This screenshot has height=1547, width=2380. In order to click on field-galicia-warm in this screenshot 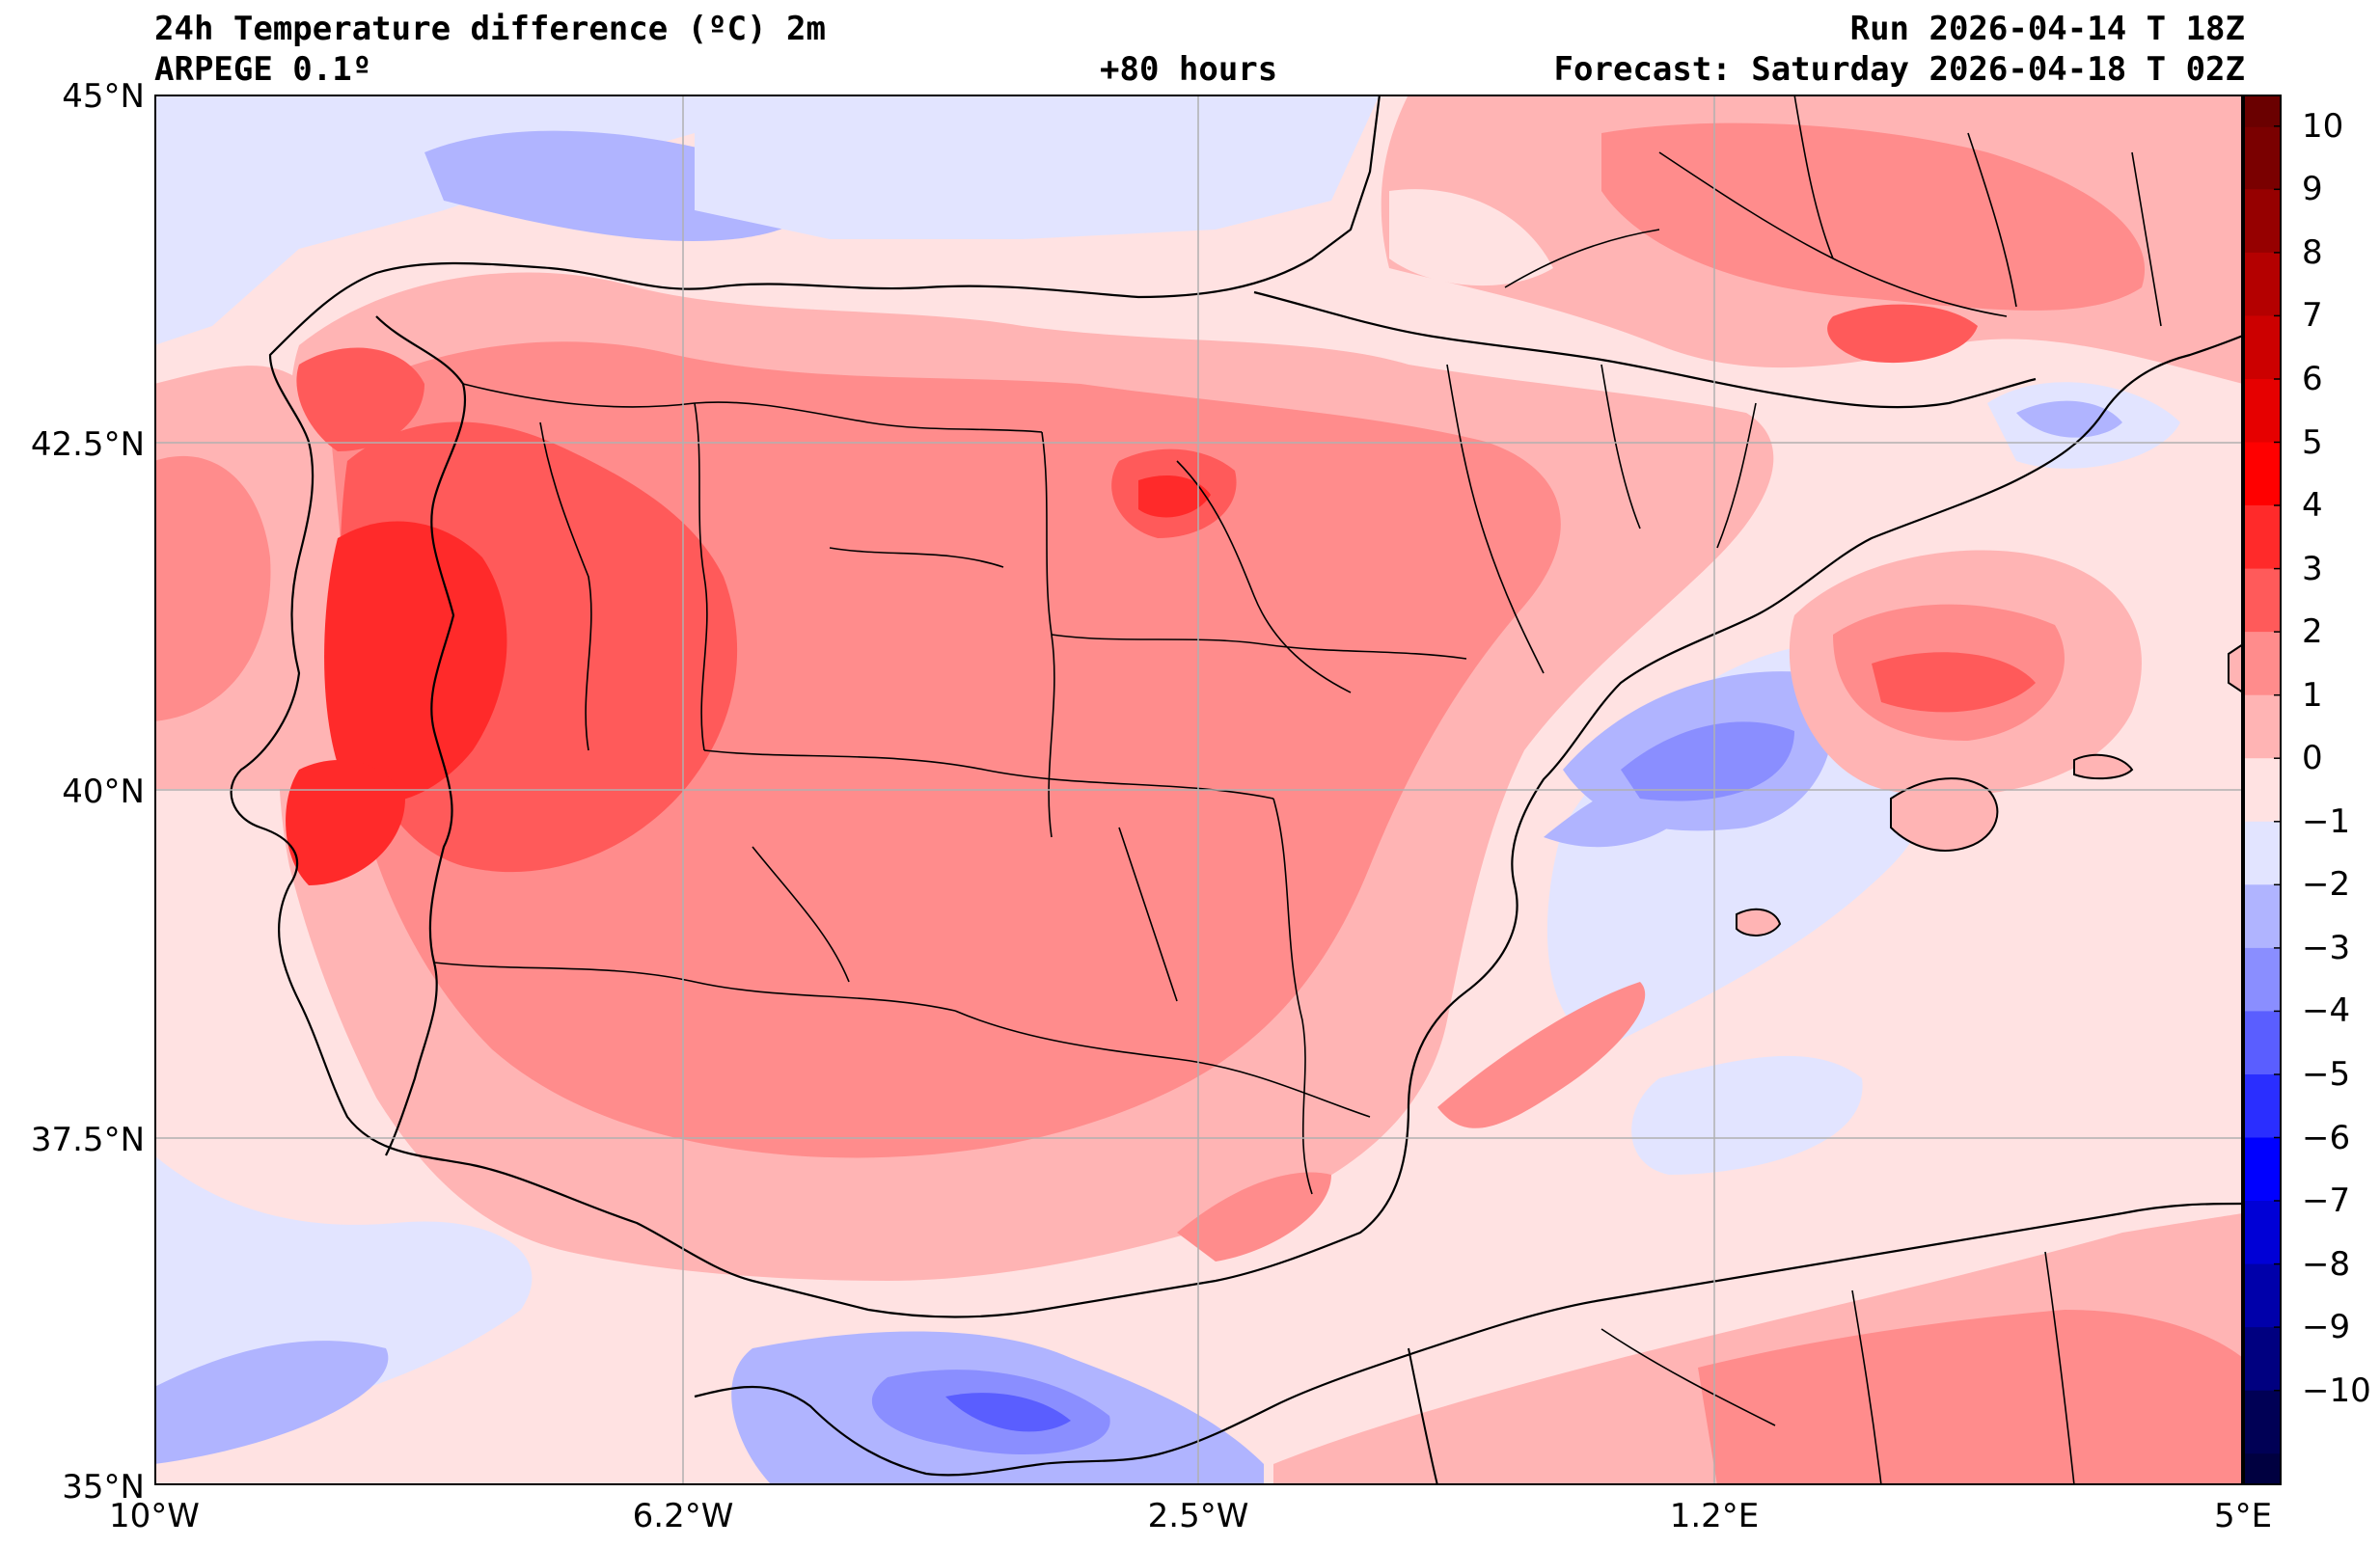, I will do `click(360, 399)`.